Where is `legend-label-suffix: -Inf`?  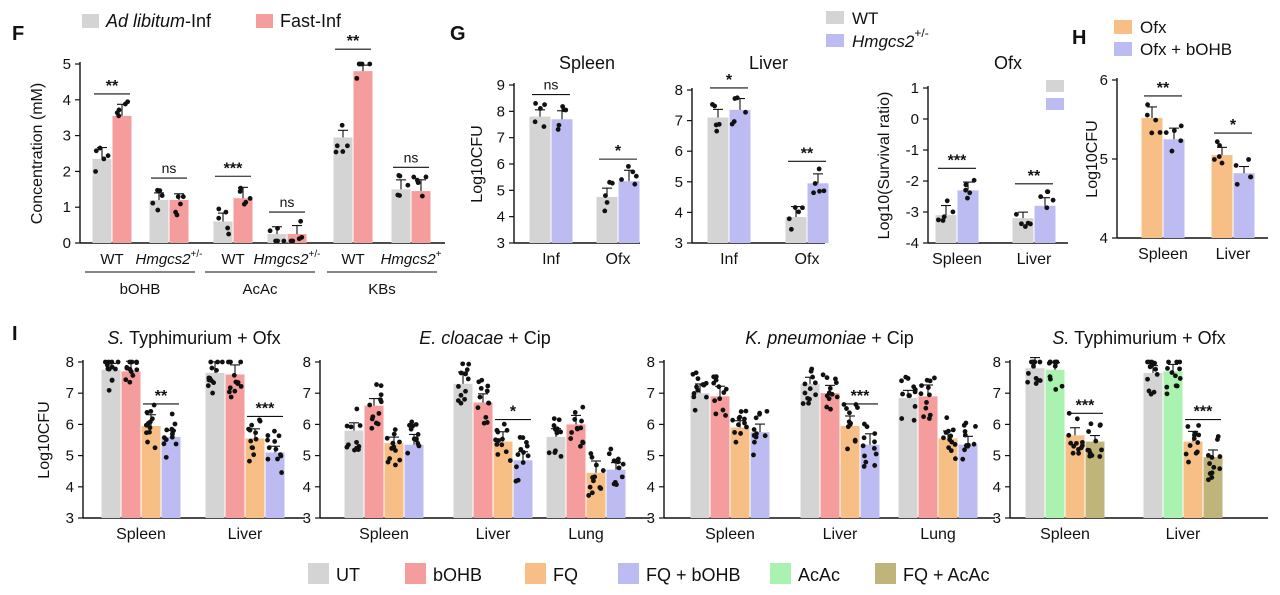
legend-label-suffix: -Inf is located at coordinates (198, 21).